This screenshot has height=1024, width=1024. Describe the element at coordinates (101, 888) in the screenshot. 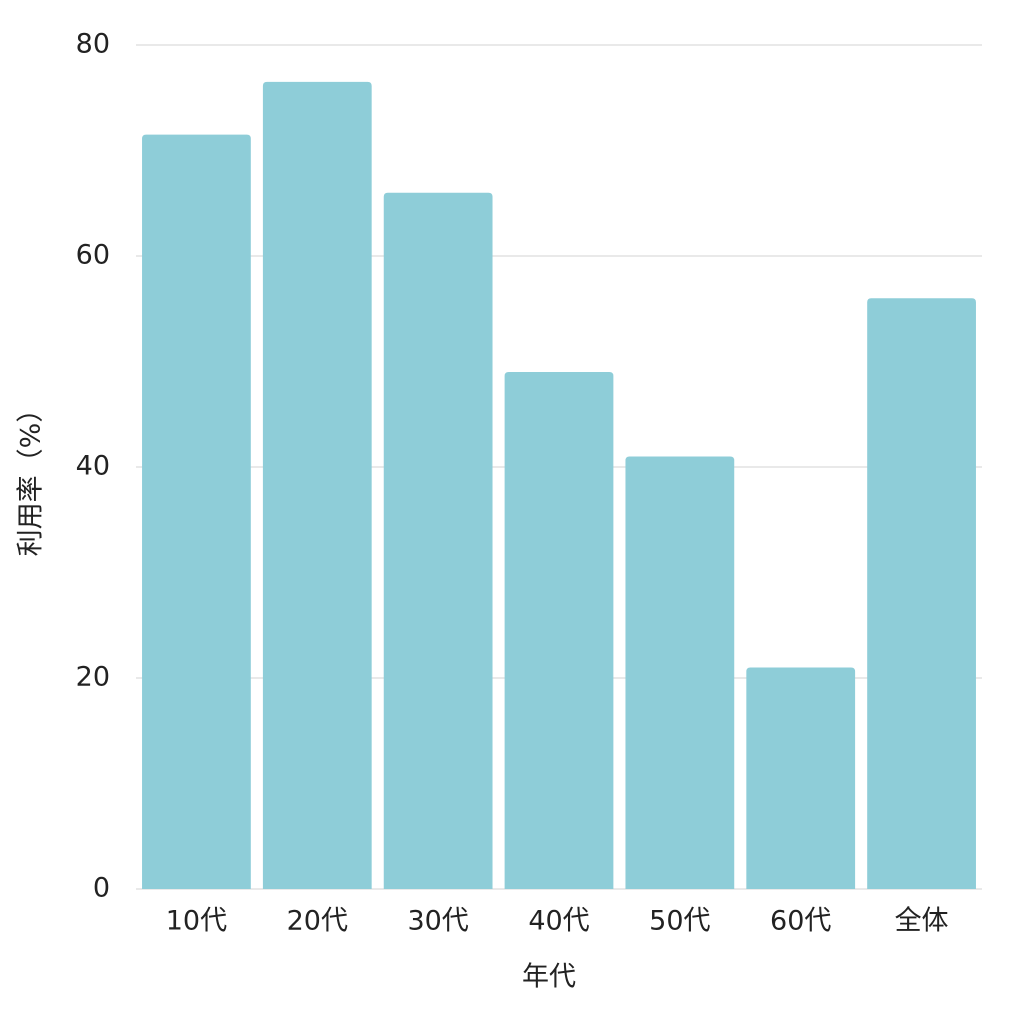

I see `y-tick-label: 0` at that location.